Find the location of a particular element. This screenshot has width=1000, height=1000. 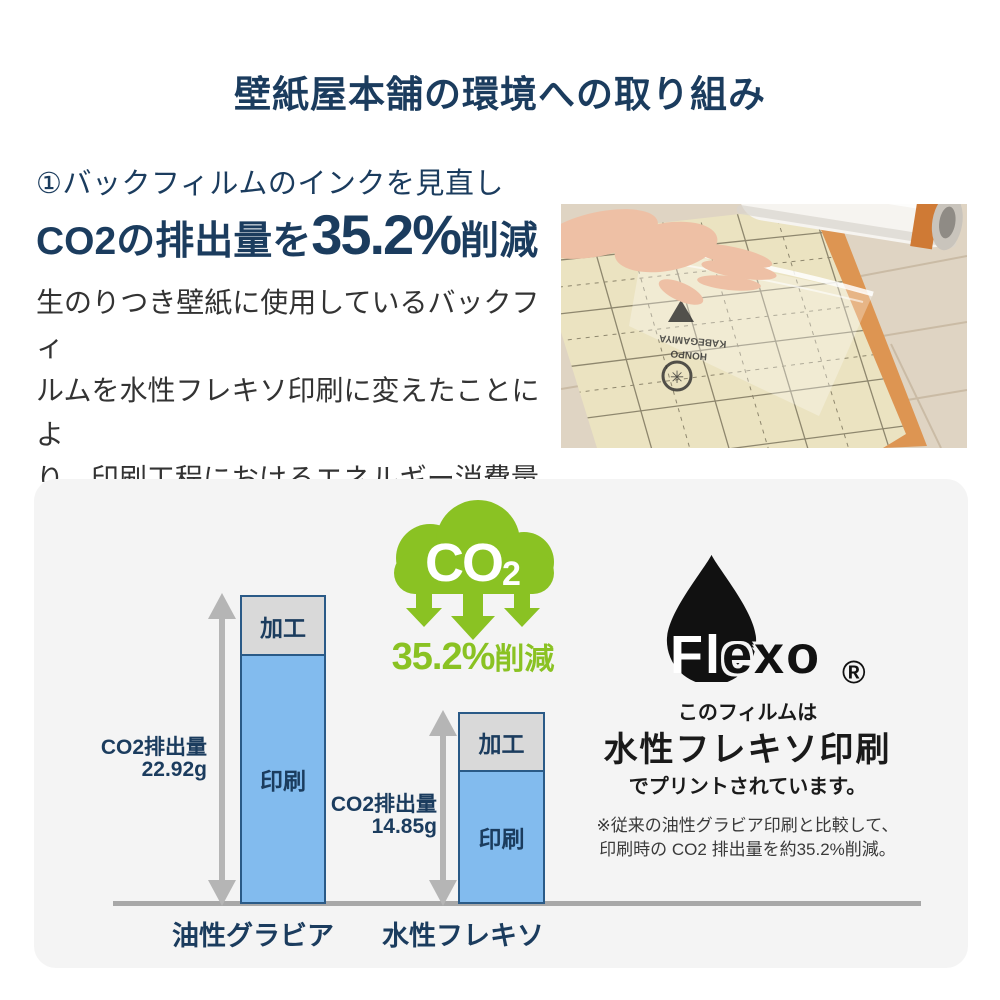

total-value: 22.92g is located at coordinates (174, 769).